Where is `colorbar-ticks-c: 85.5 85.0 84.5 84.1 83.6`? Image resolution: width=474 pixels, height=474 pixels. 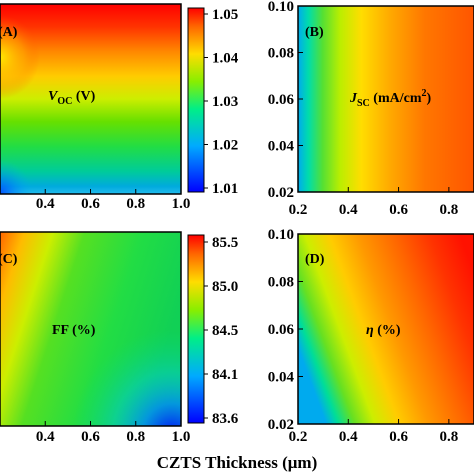
colorbar-ticks-c: 85.5 85.0 84.5 84.1 83.6 is located at coordinates (221, 331).